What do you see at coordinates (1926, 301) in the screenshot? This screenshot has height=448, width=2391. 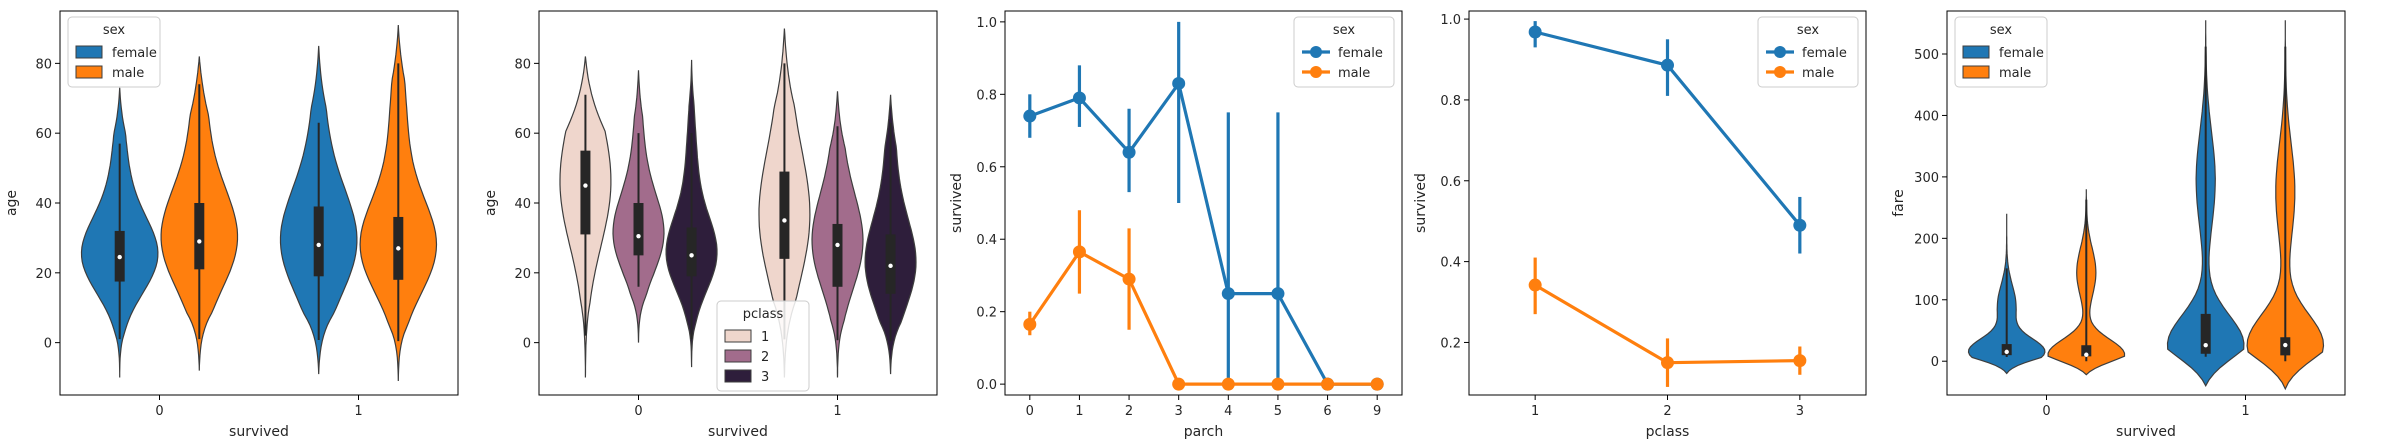 I see `y-tick-label: 100` at bounding box center [1926, 301].